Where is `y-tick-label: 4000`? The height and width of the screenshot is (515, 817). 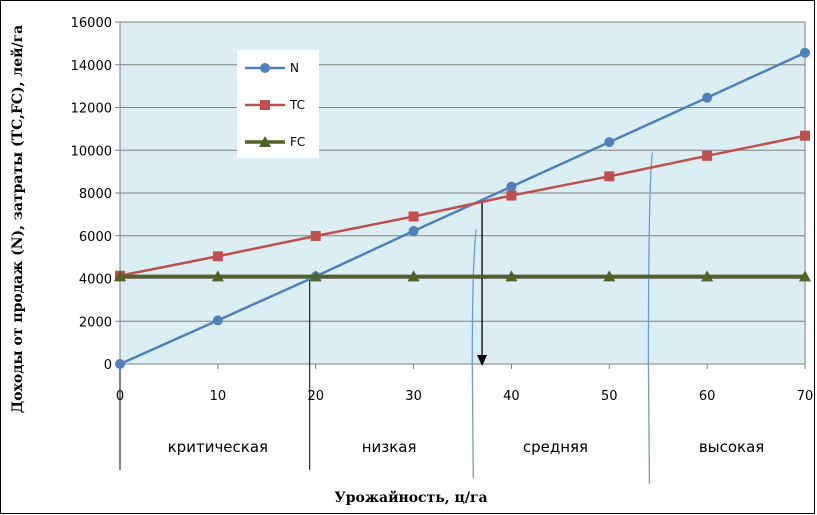 y-tick-label: 4000 is located at coordinates (95, 280).